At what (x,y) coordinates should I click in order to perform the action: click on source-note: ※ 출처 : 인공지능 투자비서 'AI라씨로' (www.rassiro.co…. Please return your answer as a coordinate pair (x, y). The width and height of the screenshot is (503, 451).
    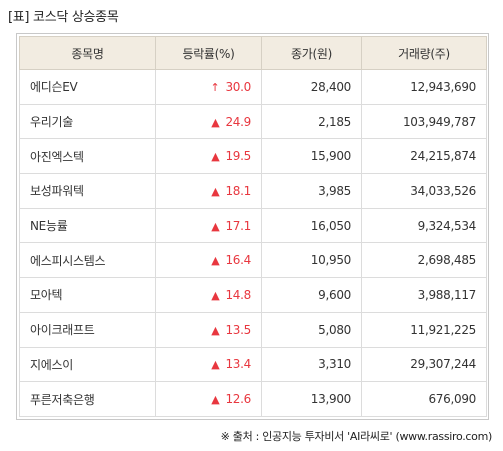
    Looking at the image, I should click on (356, 436).